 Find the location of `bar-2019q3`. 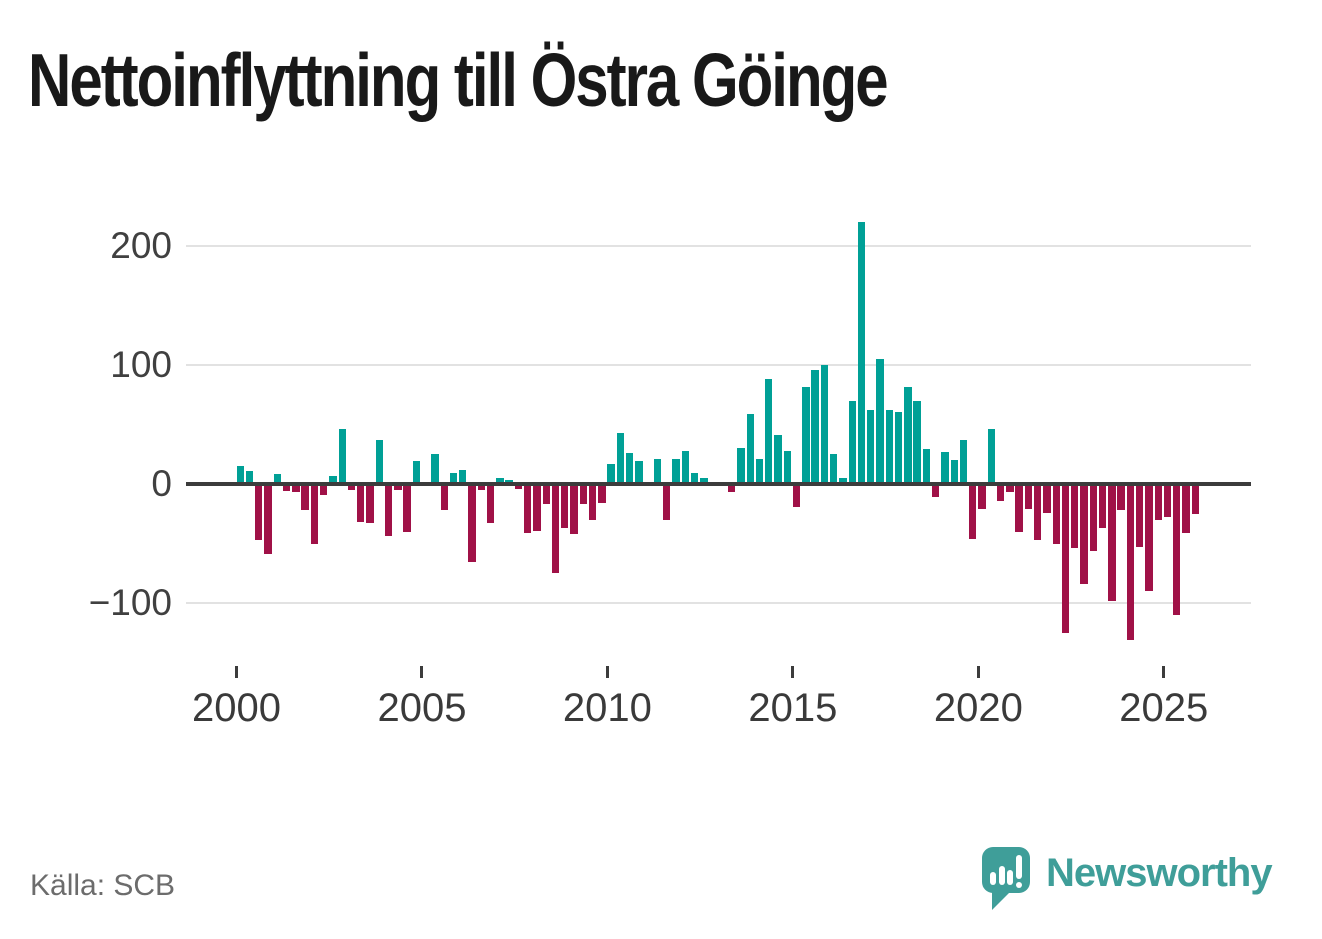

bar-2019q3 is located at coordinates (963, 461).